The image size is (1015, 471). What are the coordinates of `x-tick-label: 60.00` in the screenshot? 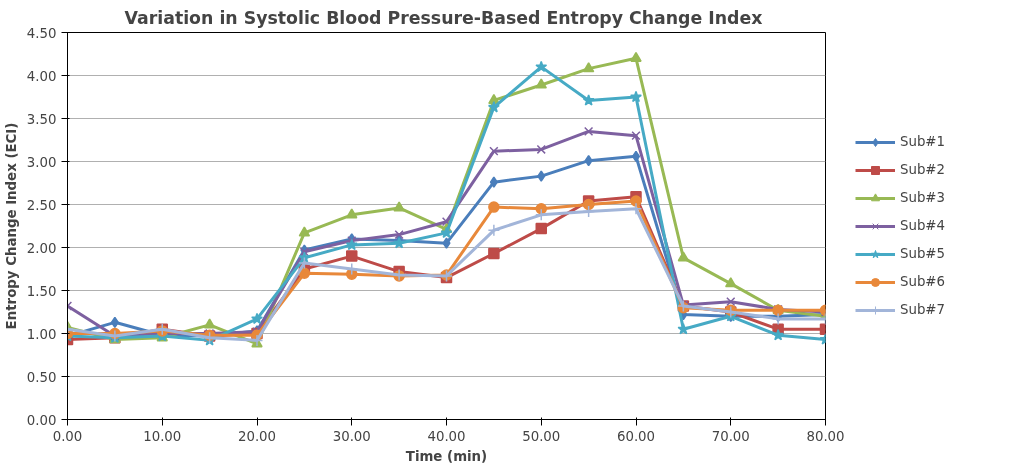 It's located at (636, 436).